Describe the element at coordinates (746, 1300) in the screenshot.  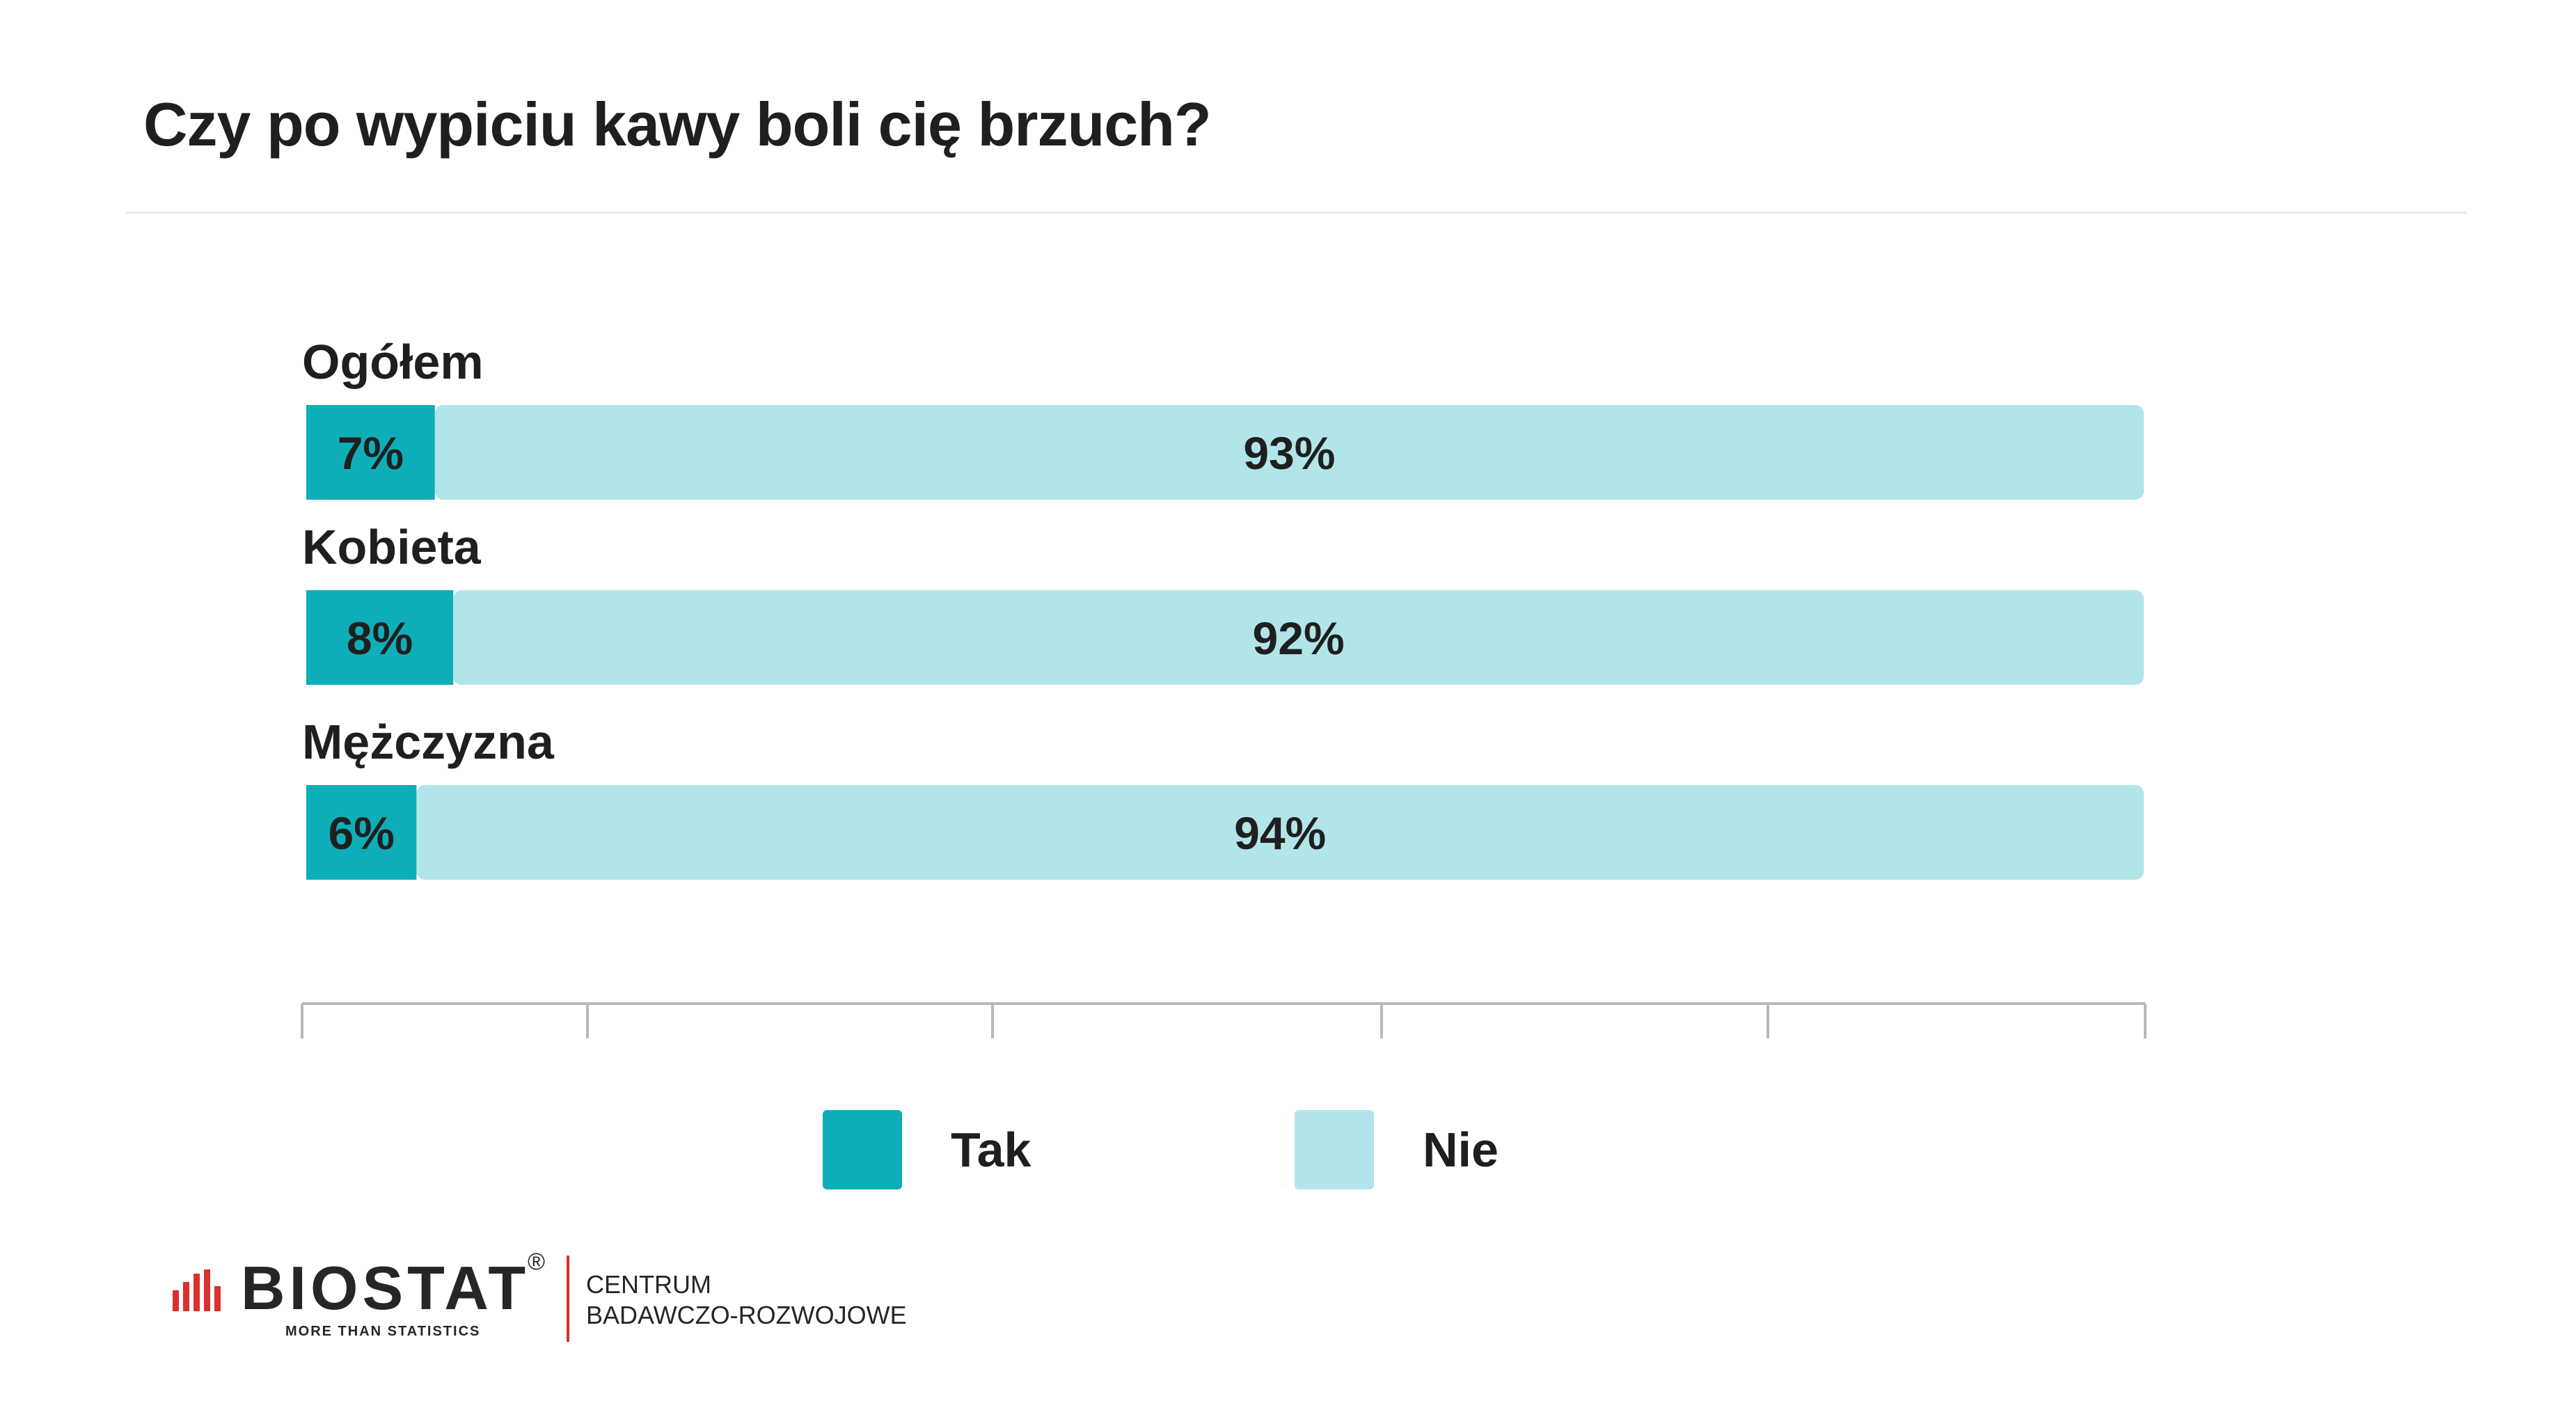
I see `division-name: CENTRUM BADAWCZO-ROZWOJOWE` at that location.